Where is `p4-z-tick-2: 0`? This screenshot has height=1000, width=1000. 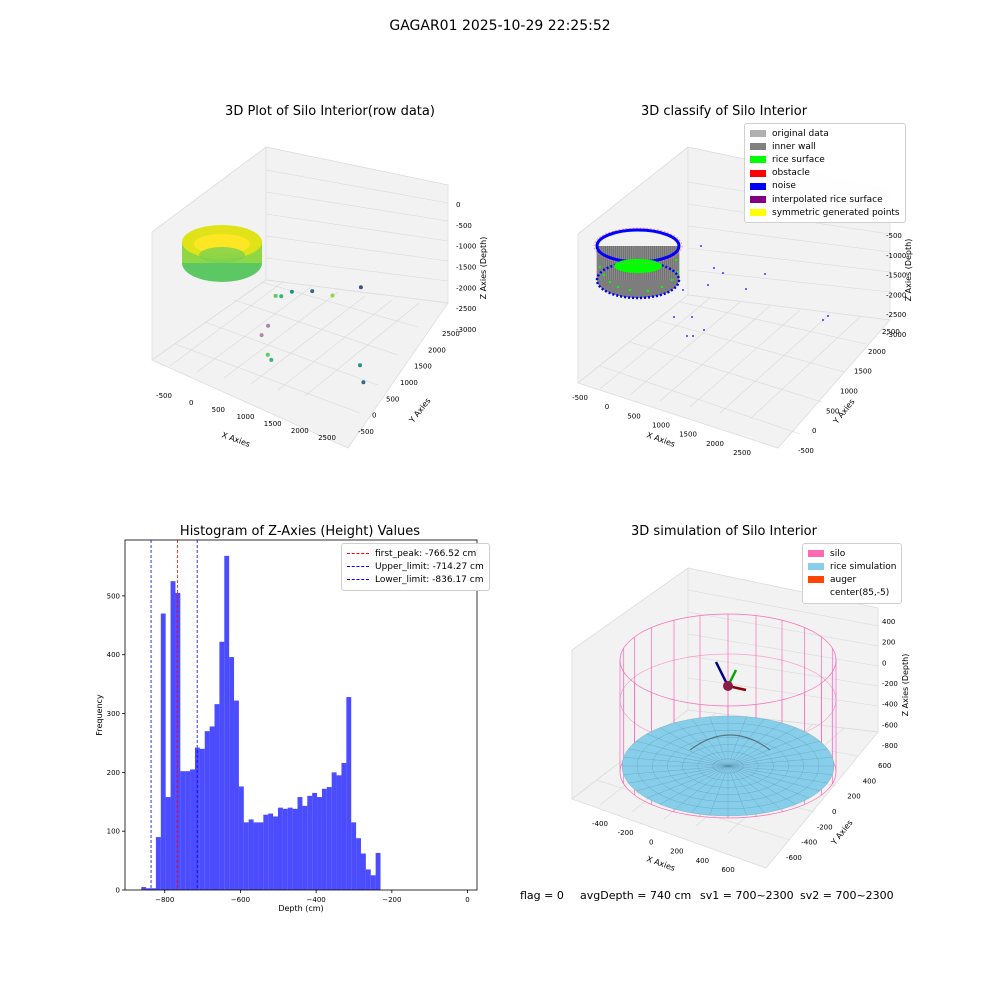 p4-z-tick-2: 0 is located at coordinates (884, 663).